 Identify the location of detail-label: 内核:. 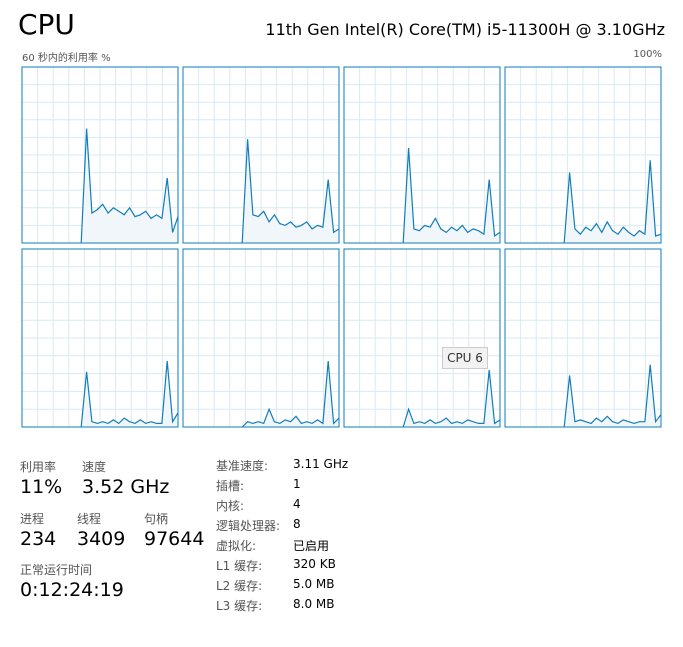
(230, 506).